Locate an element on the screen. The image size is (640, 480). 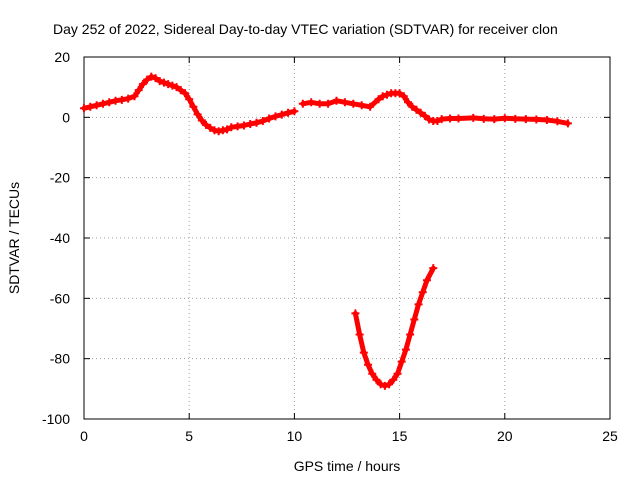
x-tick-label: 20 is located at coordinates (505, 436).